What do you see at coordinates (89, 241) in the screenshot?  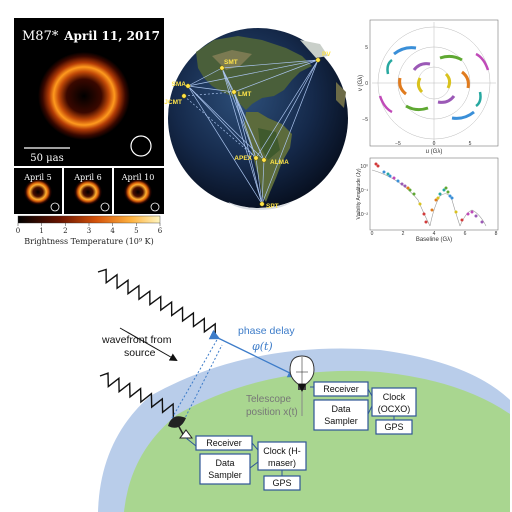 I see `colorbar-label: Brightness Temperature (10⁹ K)` at bounding box center [89, 241].